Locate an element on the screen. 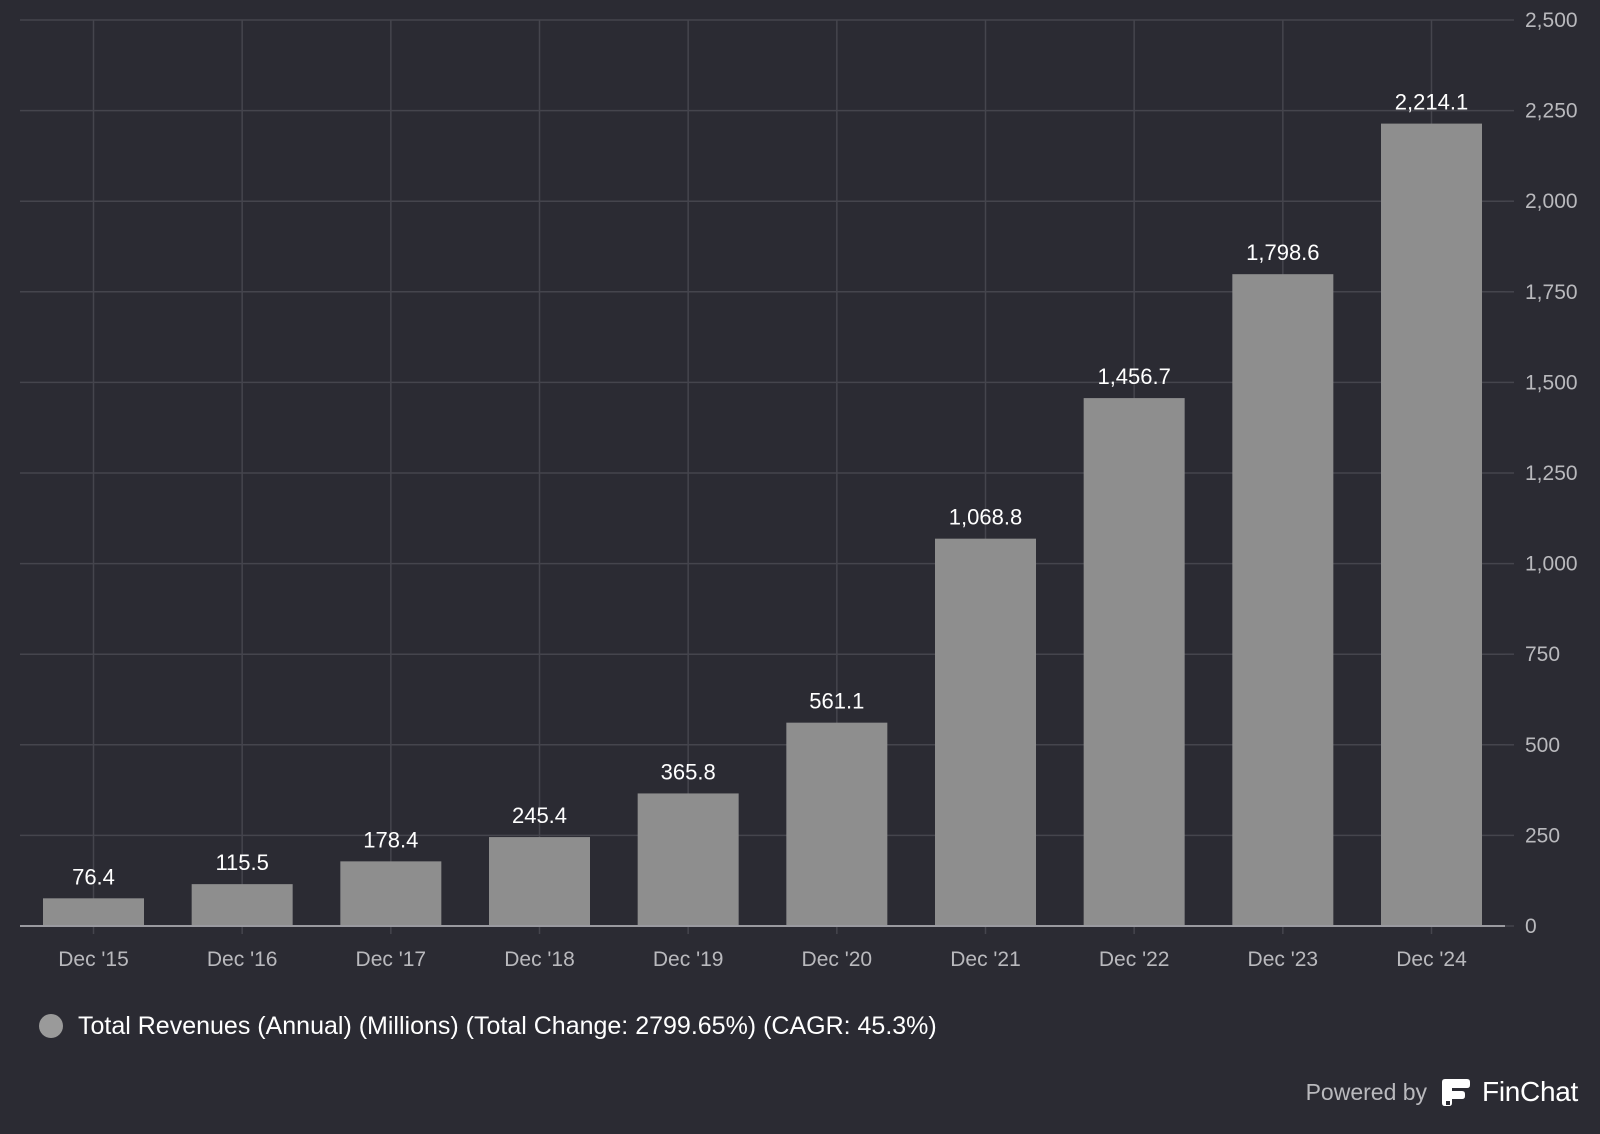 The height and width of the screenshot is (1134, 1600). x-category-label: Dec '24 is located at coordinates (1431, 959).